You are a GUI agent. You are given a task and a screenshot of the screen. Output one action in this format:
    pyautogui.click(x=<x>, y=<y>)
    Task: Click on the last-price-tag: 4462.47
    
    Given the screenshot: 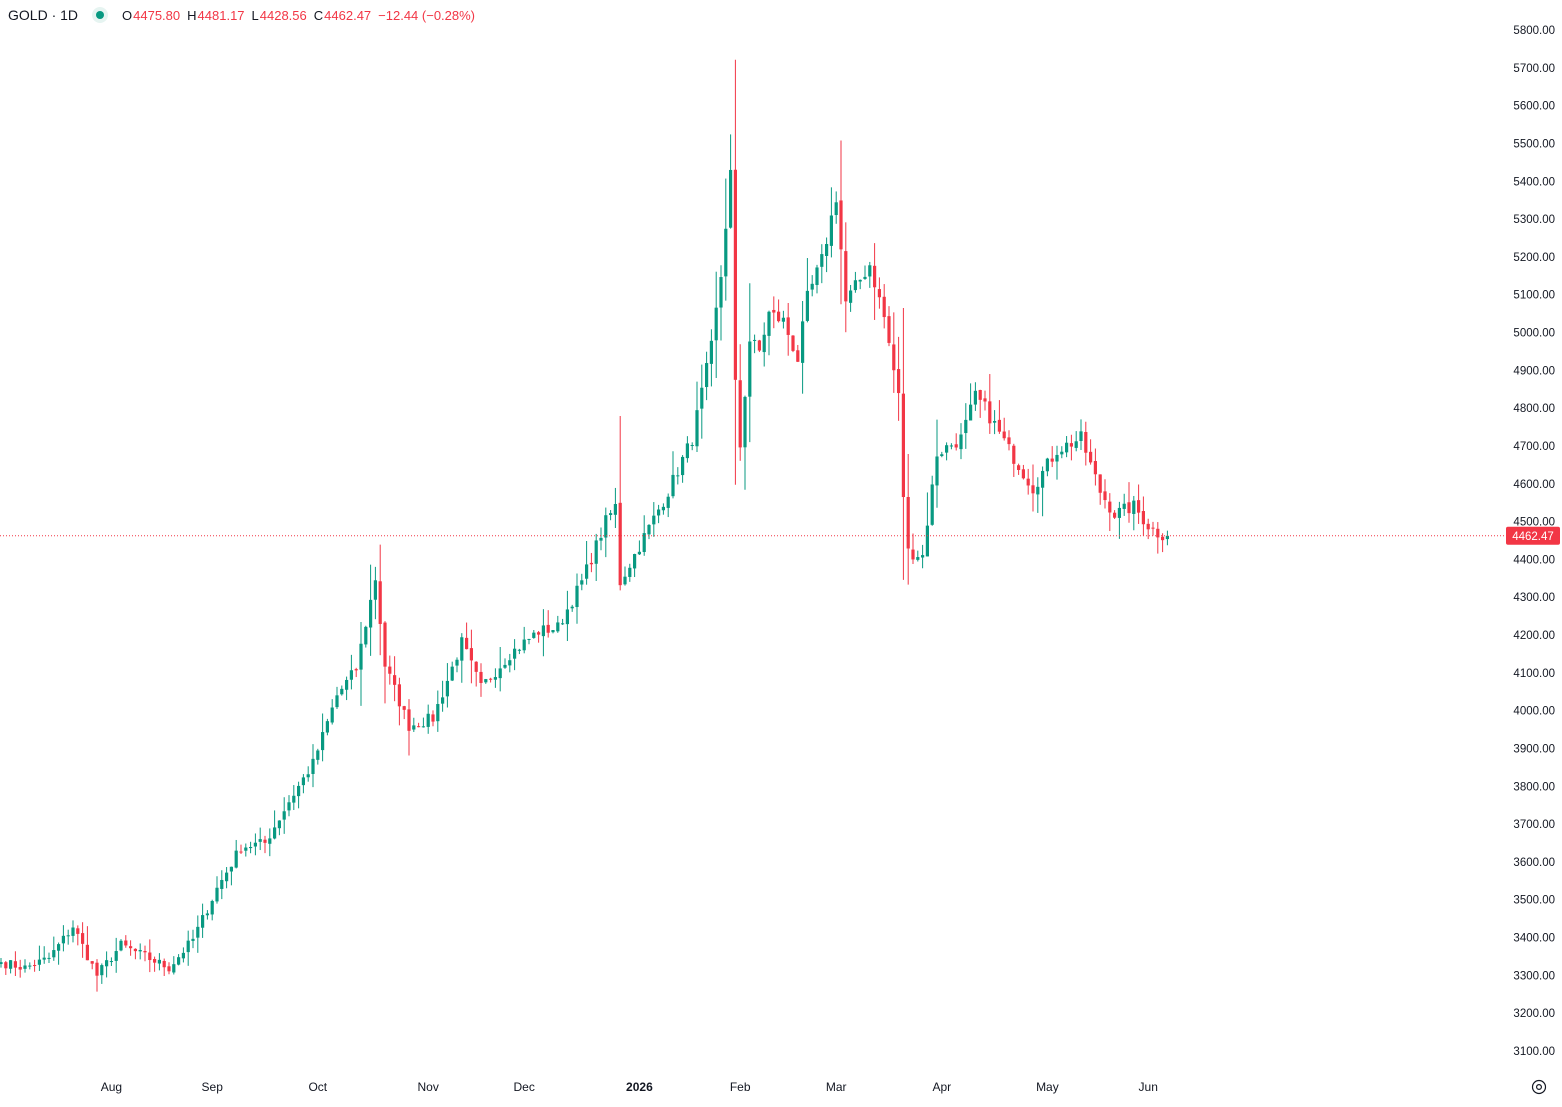 What is the action you would take?
    pyautogui.click(x=1533, y=535)
    